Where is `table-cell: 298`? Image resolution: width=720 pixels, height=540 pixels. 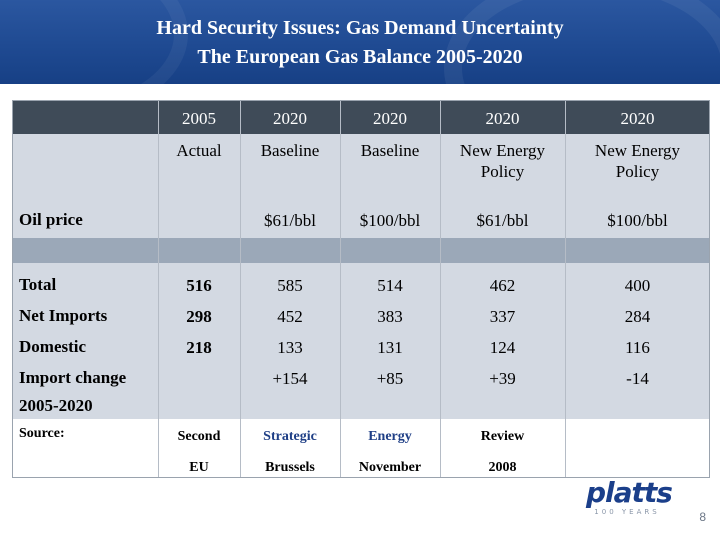
table-cell: 298 is located at coordinates (199, 316).